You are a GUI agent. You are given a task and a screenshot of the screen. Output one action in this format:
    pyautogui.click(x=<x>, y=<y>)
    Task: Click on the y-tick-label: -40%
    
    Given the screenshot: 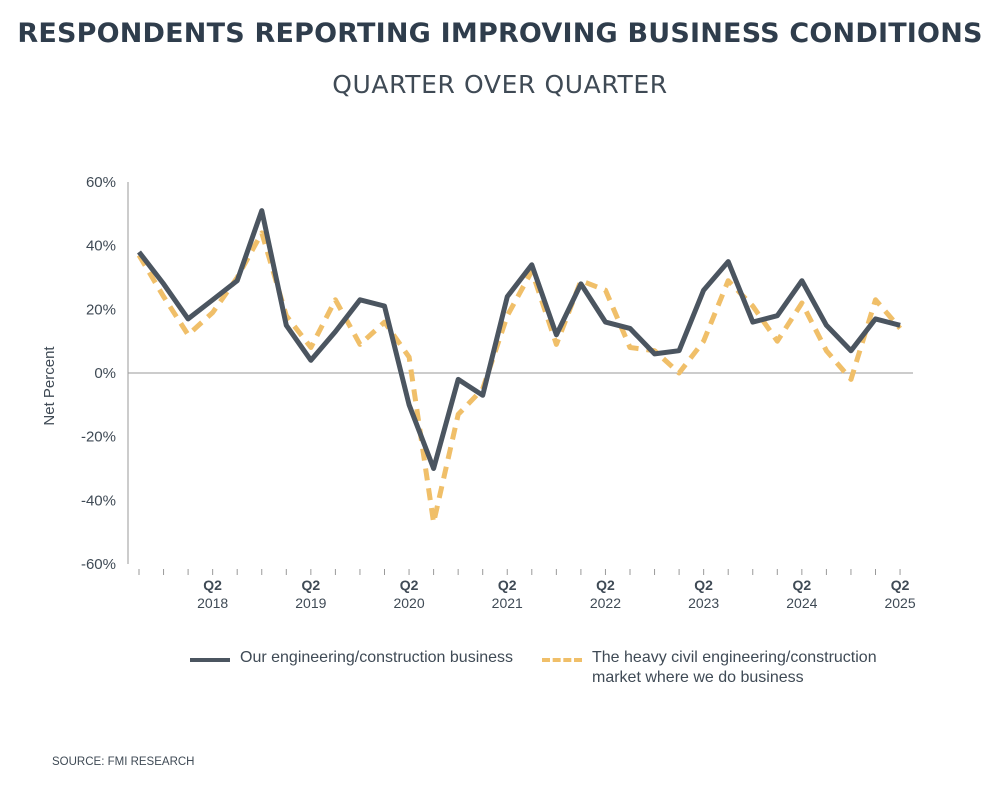 What is the action you would take?
    pyautogui.click(x=98, y=500)
    